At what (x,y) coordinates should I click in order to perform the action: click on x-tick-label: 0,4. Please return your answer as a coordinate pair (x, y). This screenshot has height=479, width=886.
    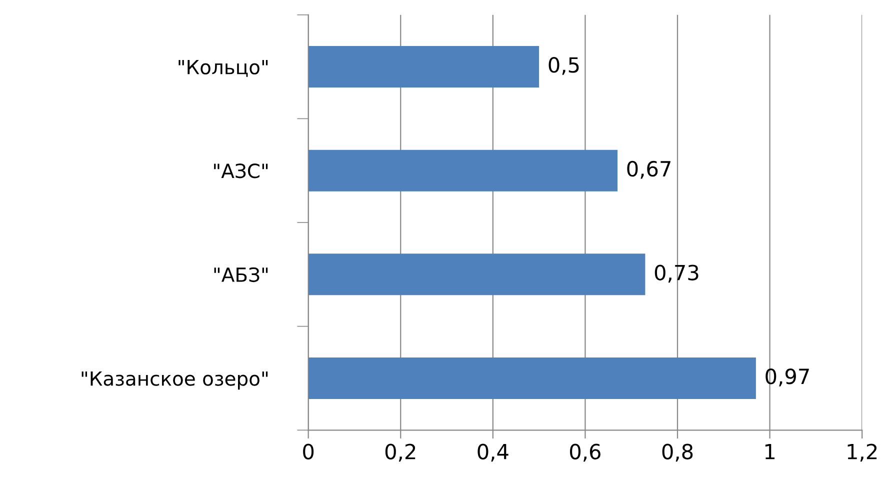
    Looking at the image, I should click on (493, 453).